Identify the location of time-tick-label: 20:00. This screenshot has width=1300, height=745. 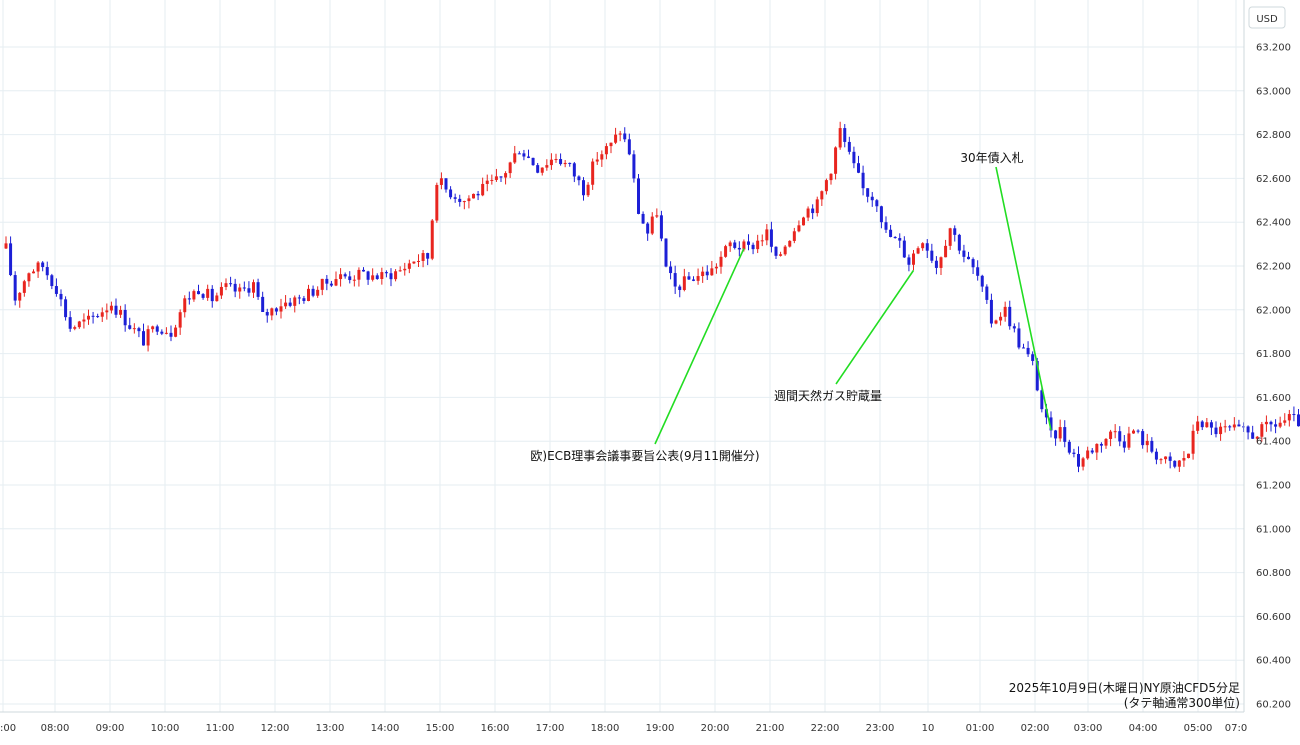
(715, 728).